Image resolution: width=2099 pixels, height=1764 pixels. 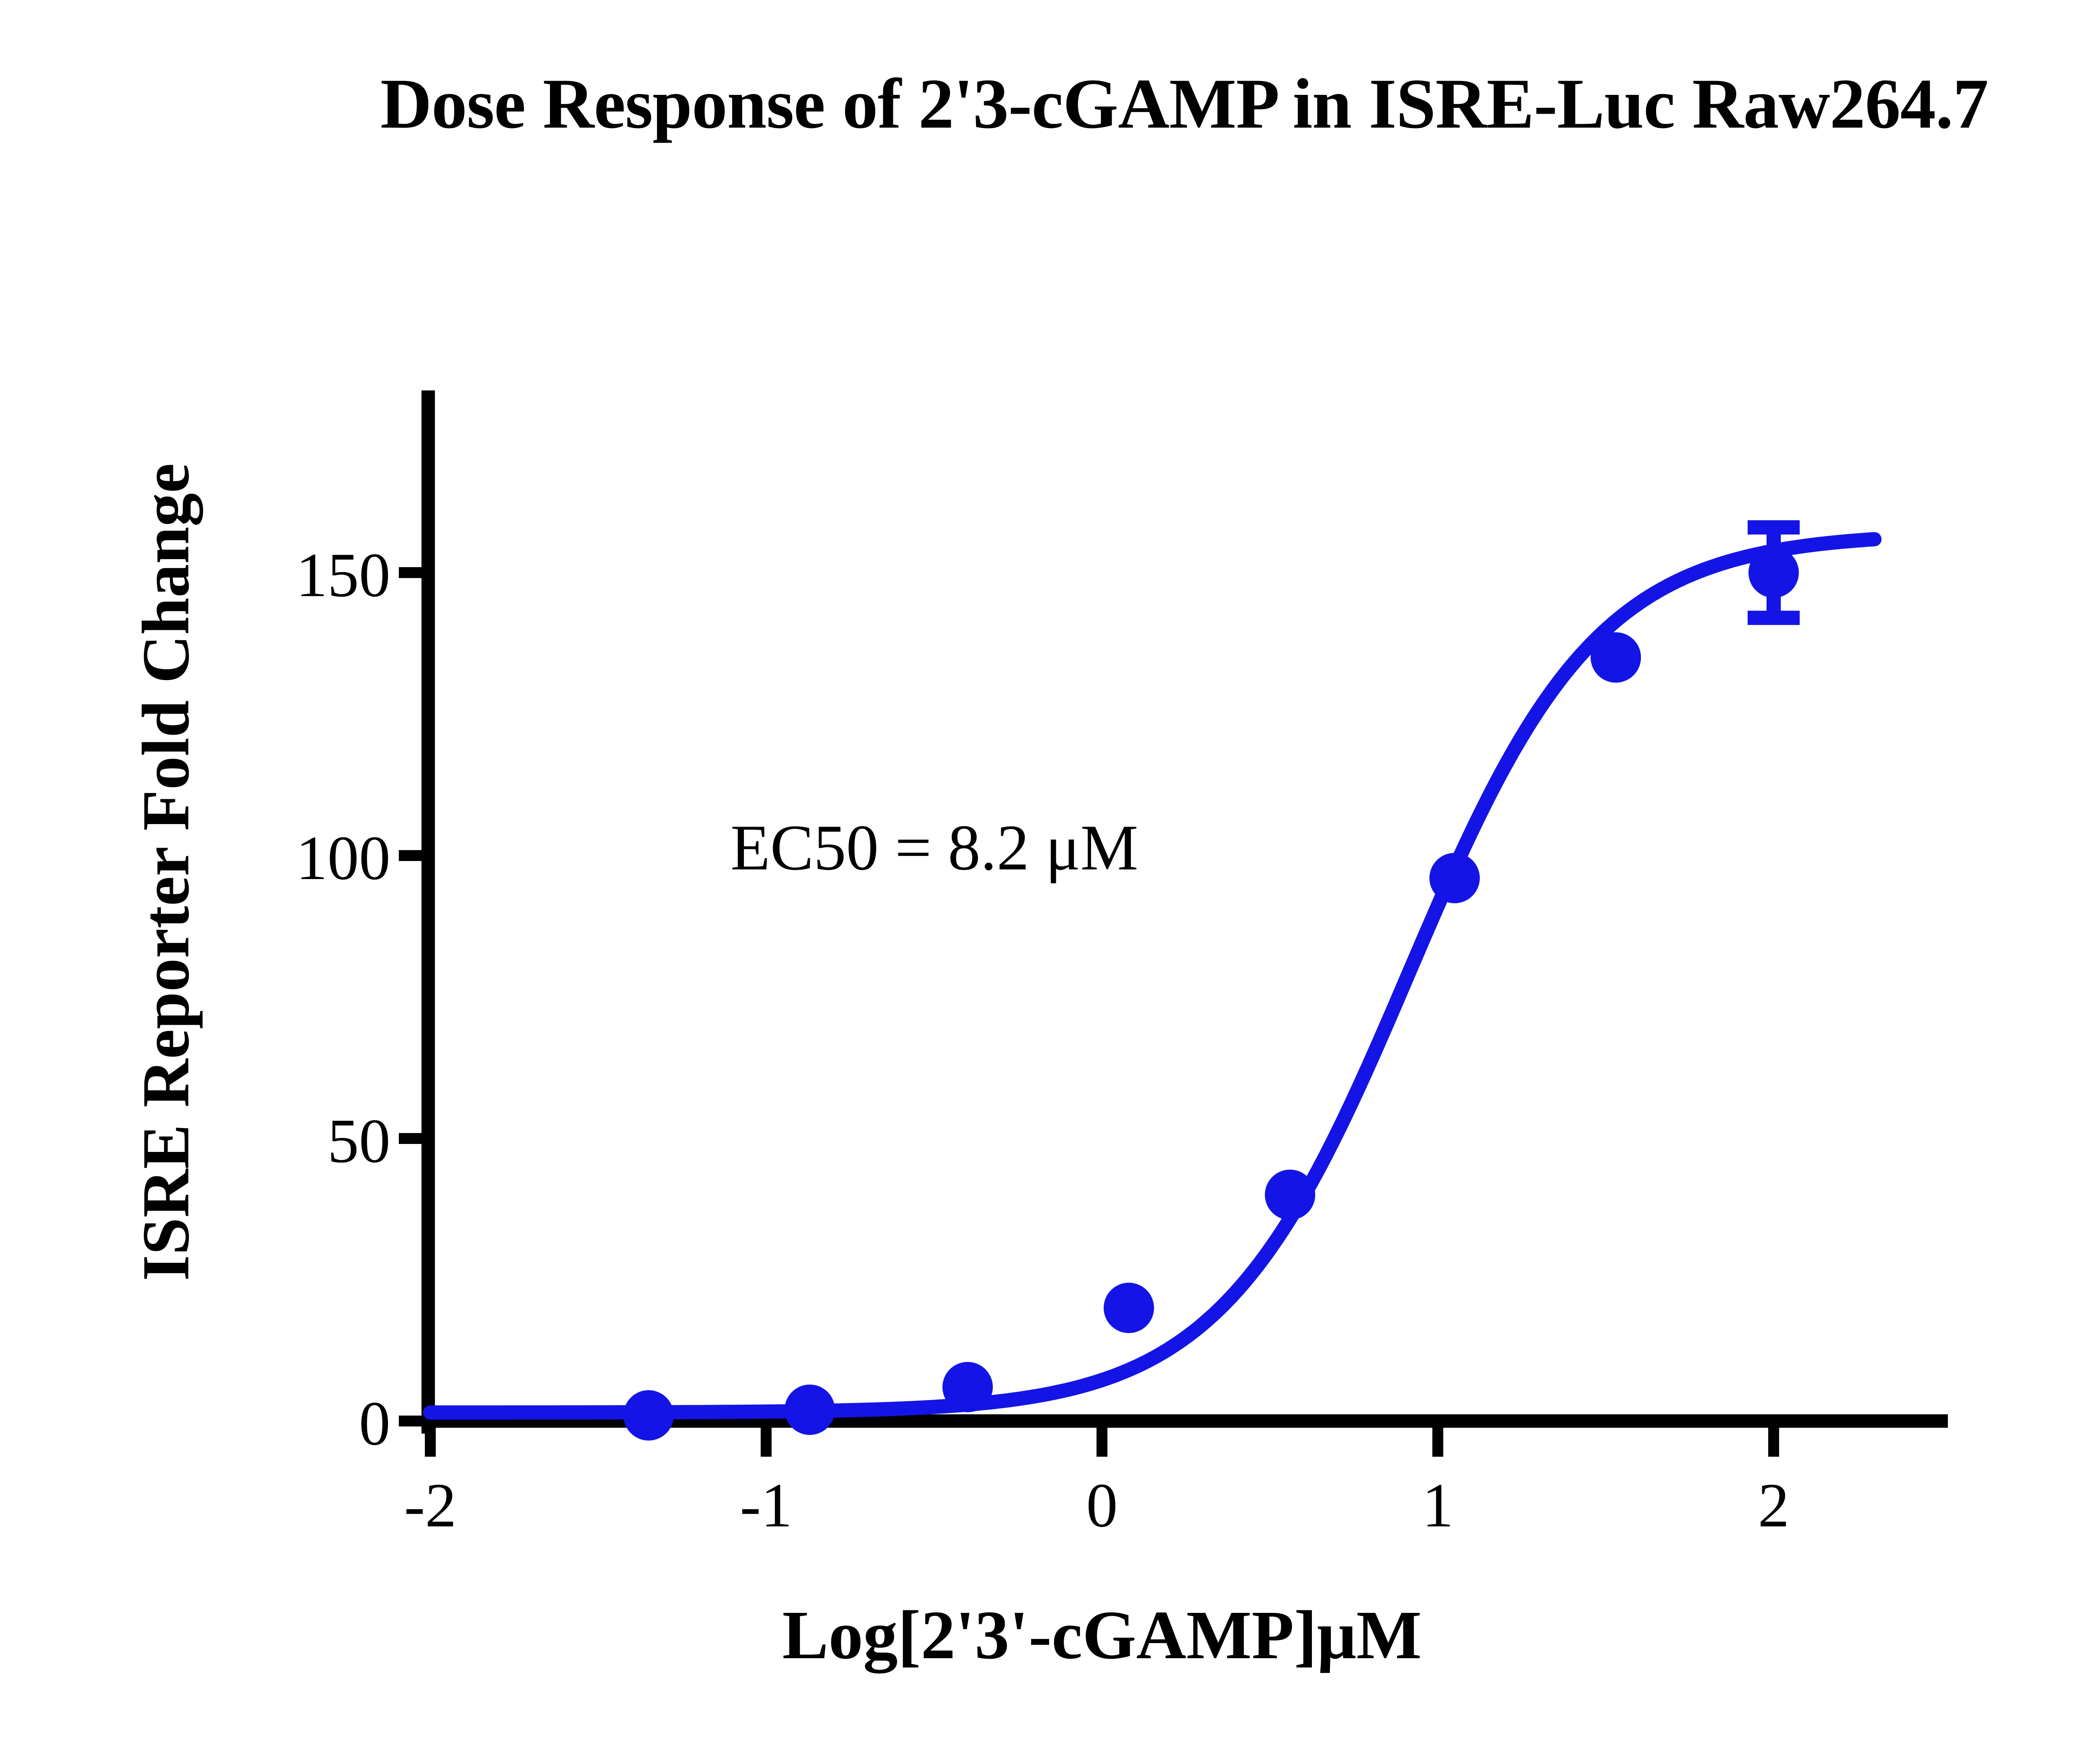 I want to click on x-tick-marks, so click(x=1102, y=1442).